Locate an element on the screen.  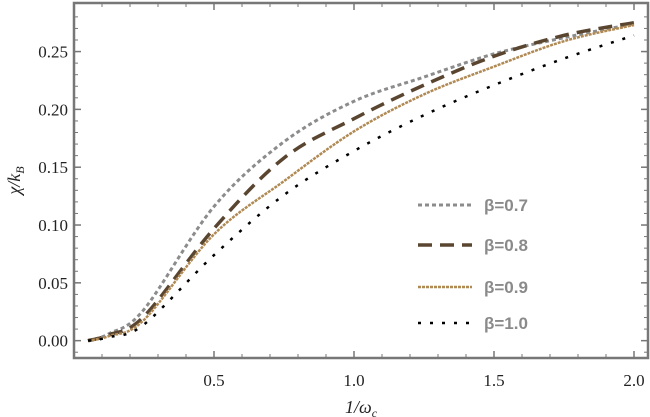
x-tick-label: 2.0 is located at coordinates (633, 380).